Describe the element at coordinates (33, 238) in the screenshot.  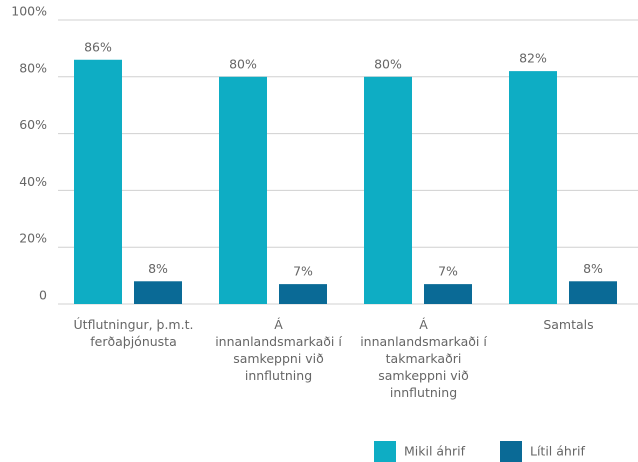
I see `y-tick-label: 20%` at that location.